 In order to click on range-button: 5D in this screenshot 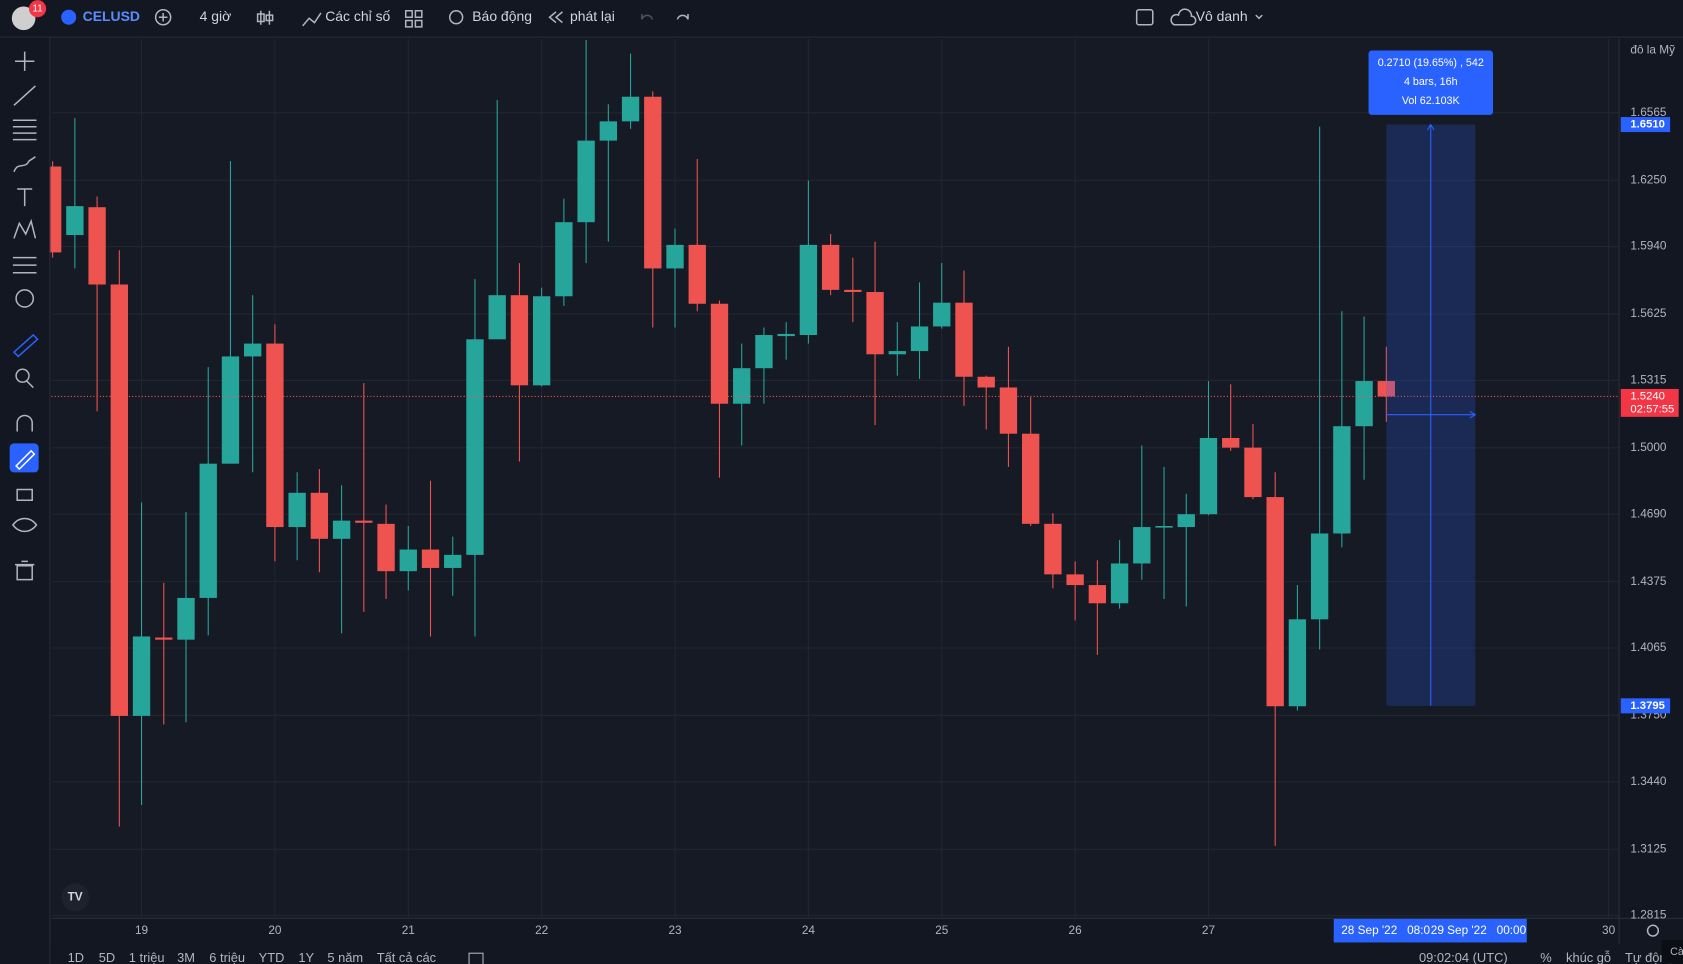, I will do `click(107, 957)`.